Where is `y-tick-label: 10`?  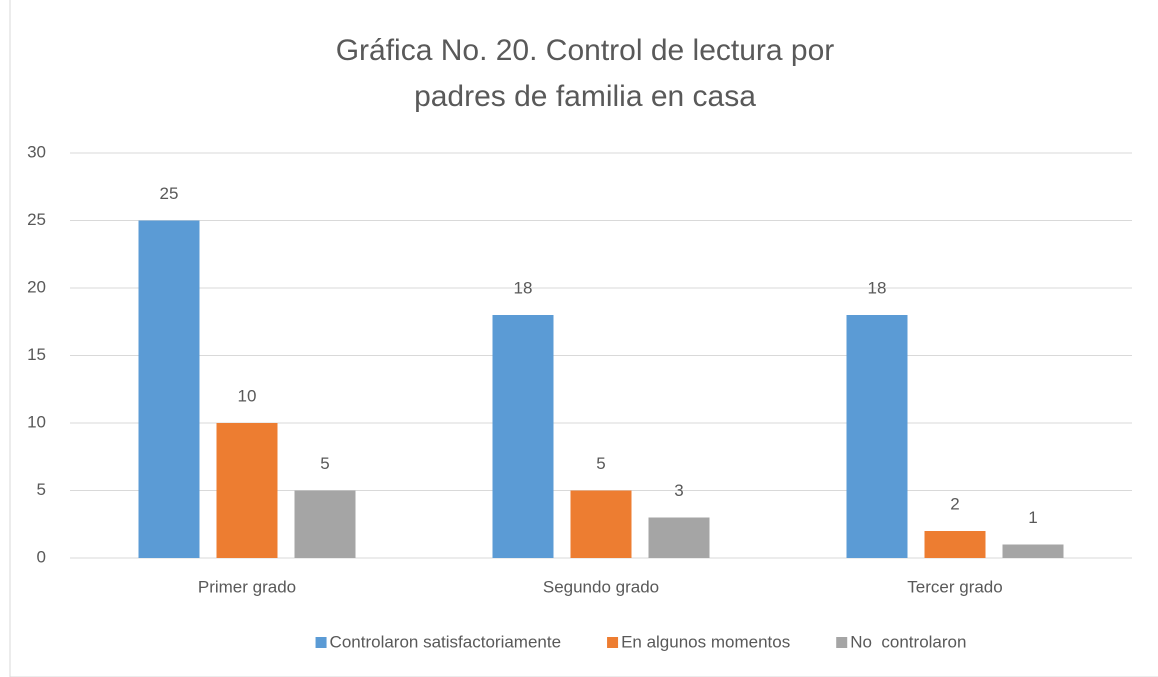
y-tick-label: 10 is located at coordinates (36, 421).